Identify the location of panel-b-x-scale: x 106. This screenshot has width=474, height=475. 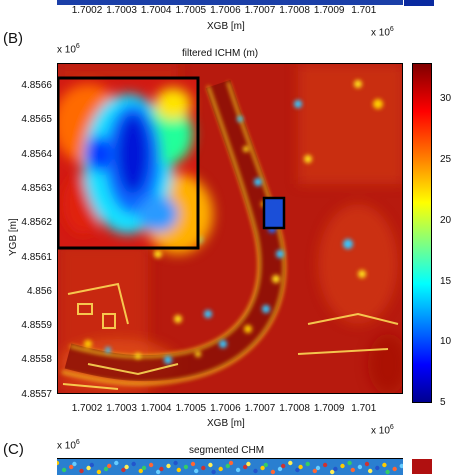
(382, 430).